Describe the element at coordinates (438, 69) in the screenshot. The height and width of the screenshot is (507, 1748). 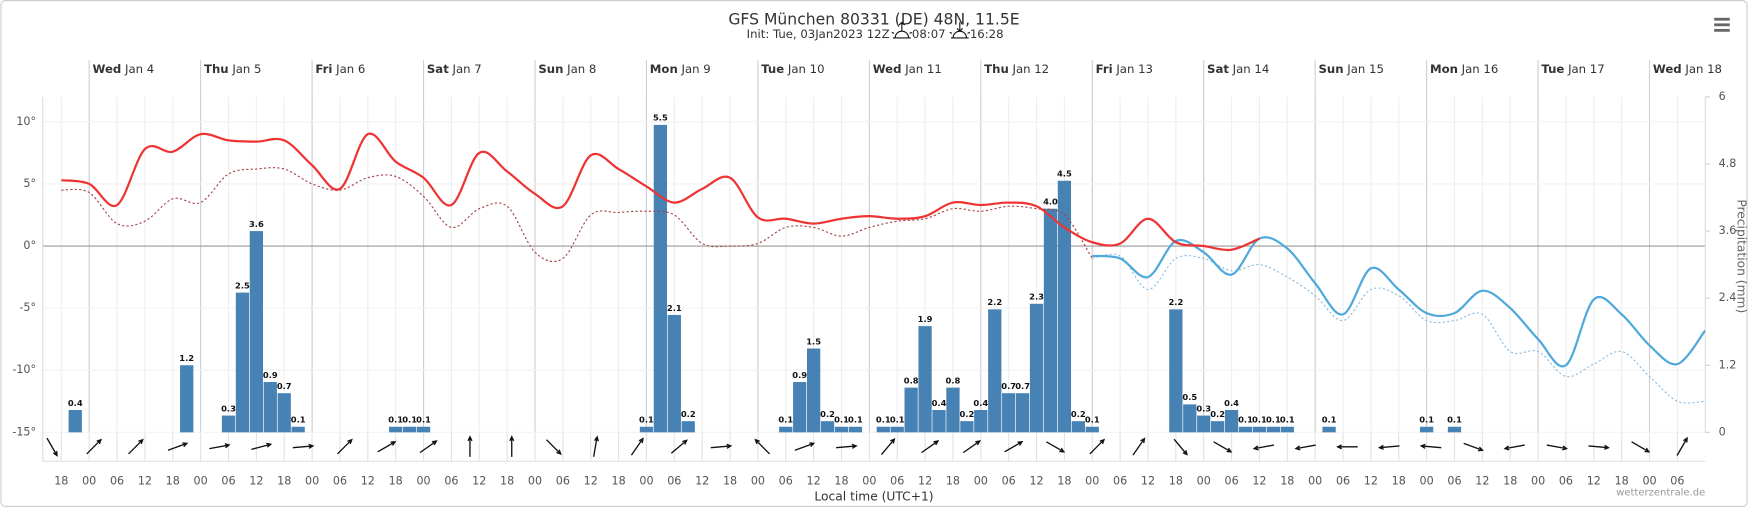
I see `day-weekday: Sat` at that location.